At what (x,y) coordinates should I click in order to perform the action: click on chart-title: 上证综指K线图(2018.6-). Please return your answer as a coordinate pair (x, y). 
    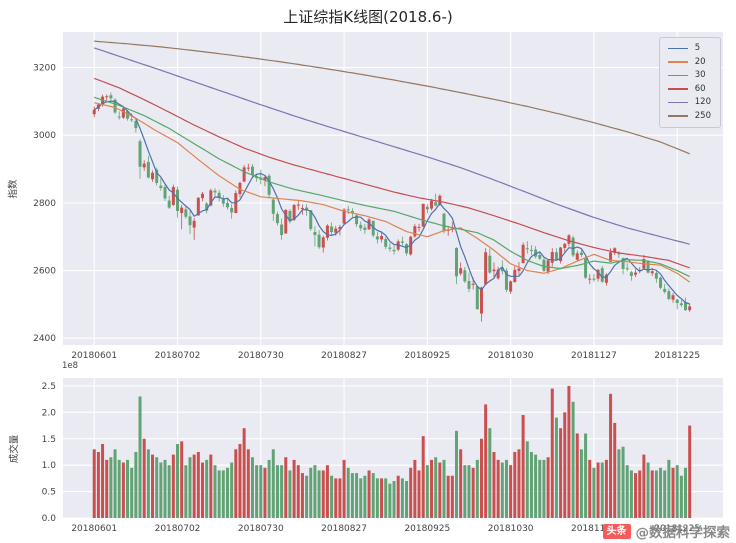
    Looking at the image, I should click on (368, 17).